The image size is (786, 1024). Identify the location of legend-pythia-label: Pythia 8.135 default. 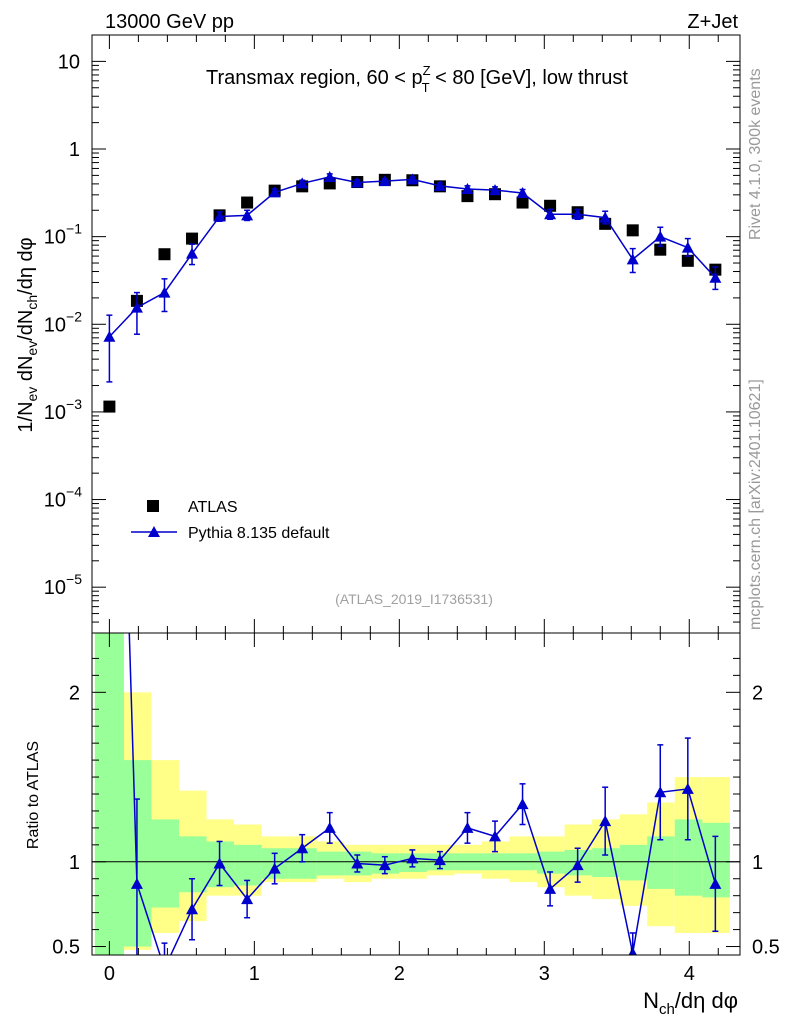
(259, 533).